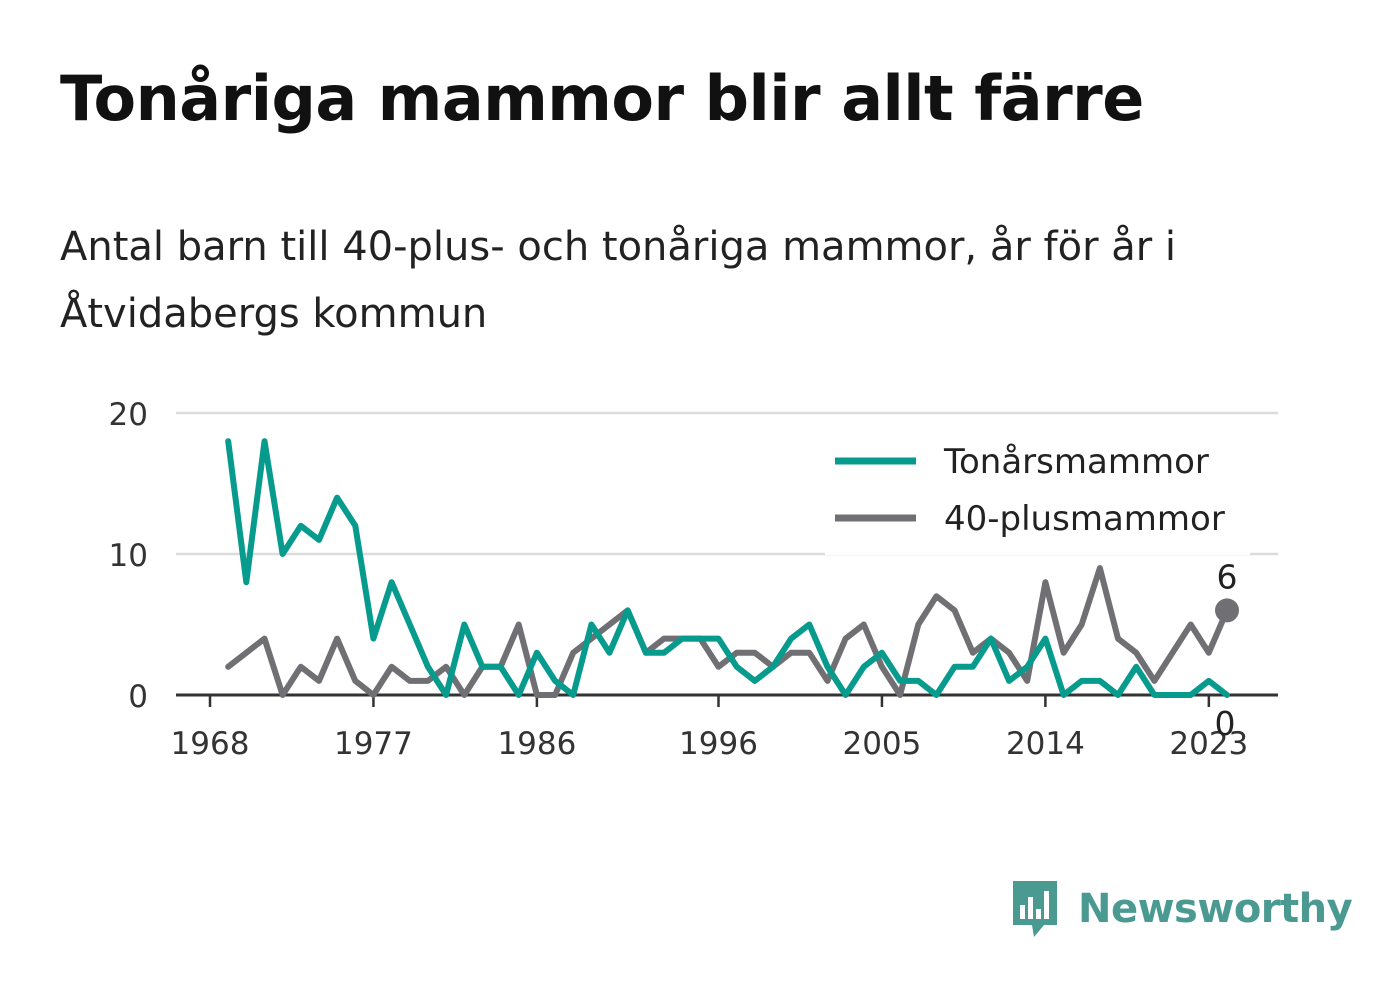  I want to click on brand: Newsworthy, so click(1181, 909).